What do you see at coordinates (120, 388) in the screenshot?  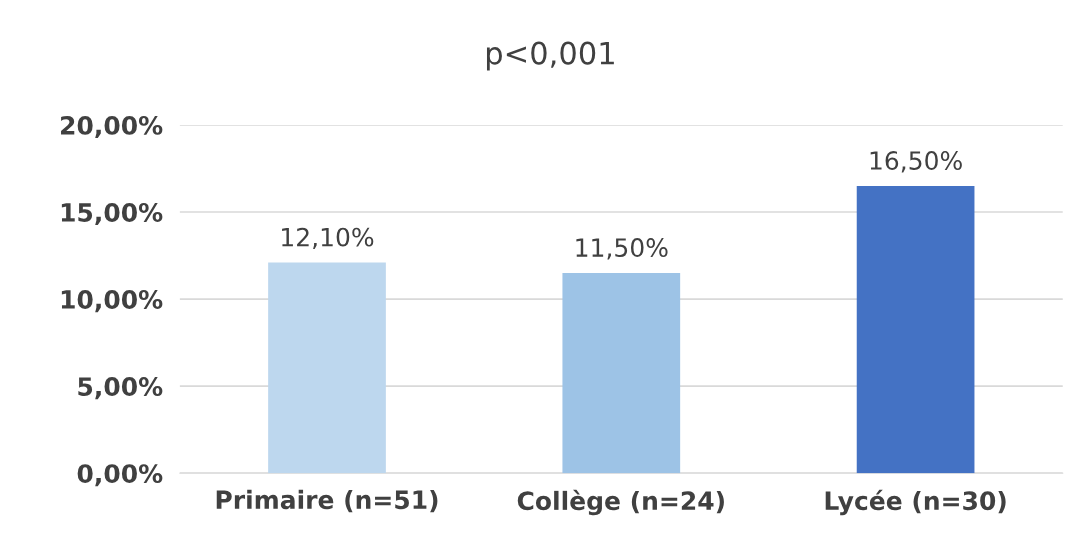 I see `y-tick-label: 5,00%` at bounding box center [120, 388].